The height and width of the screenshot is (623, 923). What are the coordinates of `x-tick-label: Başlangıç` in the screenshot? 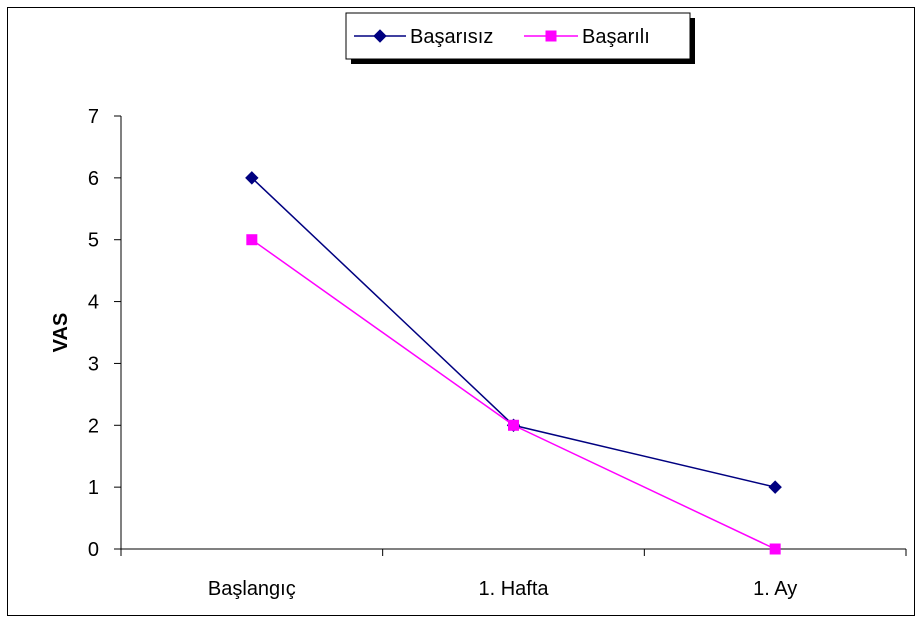 It's located at (252, 589).